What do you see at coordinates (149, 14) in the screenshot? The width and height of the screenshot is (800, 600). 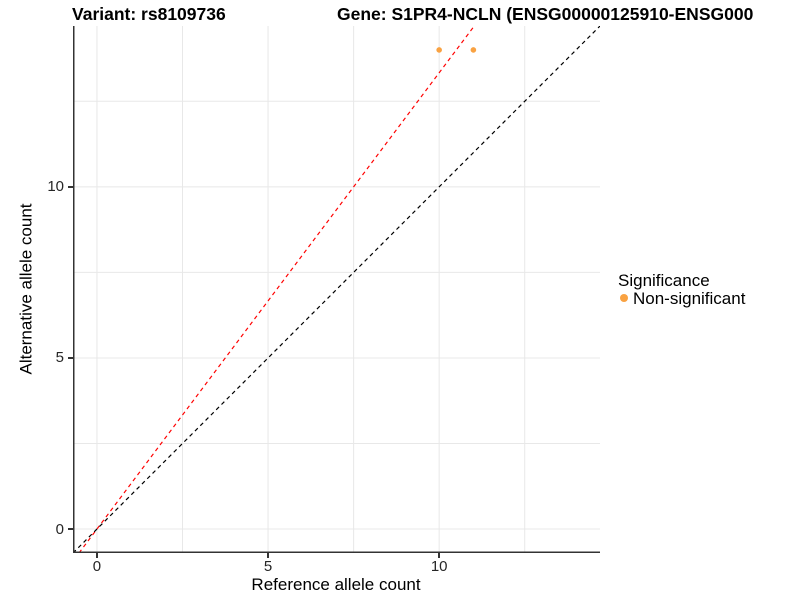 I see `variant-title: Variant: rs8109736` at bounding box center [149, 14].